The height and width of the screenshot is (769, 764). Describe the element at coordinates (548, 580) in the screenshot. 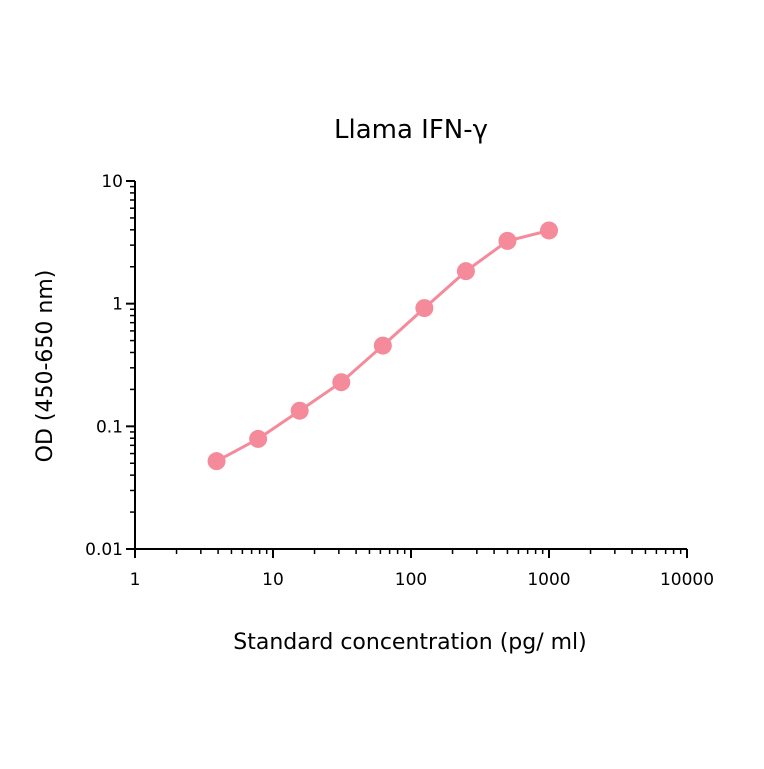

I see `x-tick-label: 1000` at that location.